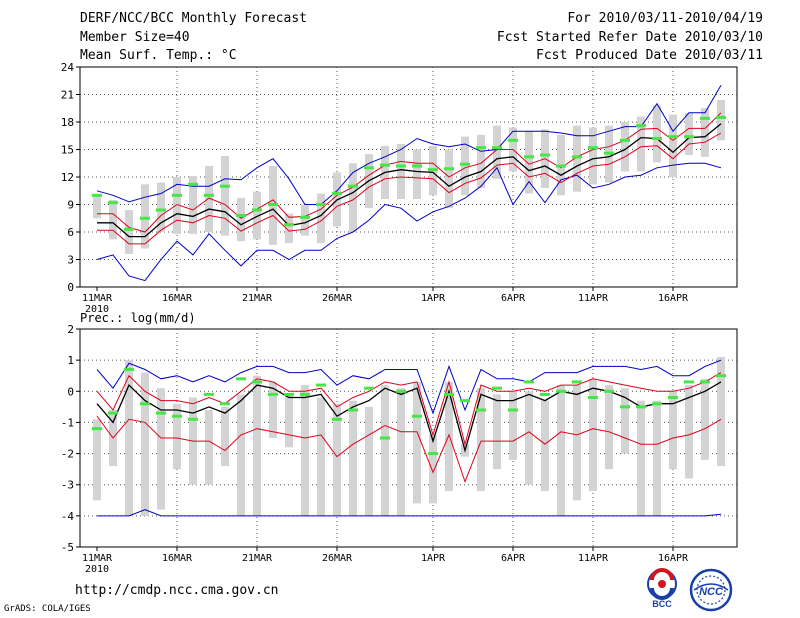 This screenshot has width=800, height=618. What do you see at coordinates (409, 449) in the screenshot?
I see `lower-band-line` at bounding box center [409, 449].